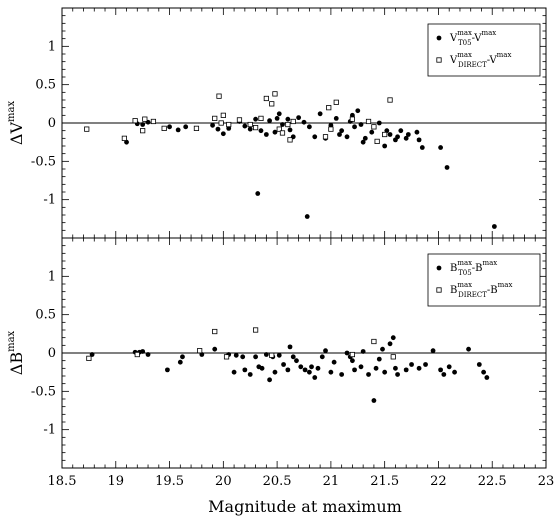 The width and height of the screenshot is (560, 525). Describe the element at coordinates (439, 268) in the screenshot. I see `bottom-legend-marker-t05` at that location.